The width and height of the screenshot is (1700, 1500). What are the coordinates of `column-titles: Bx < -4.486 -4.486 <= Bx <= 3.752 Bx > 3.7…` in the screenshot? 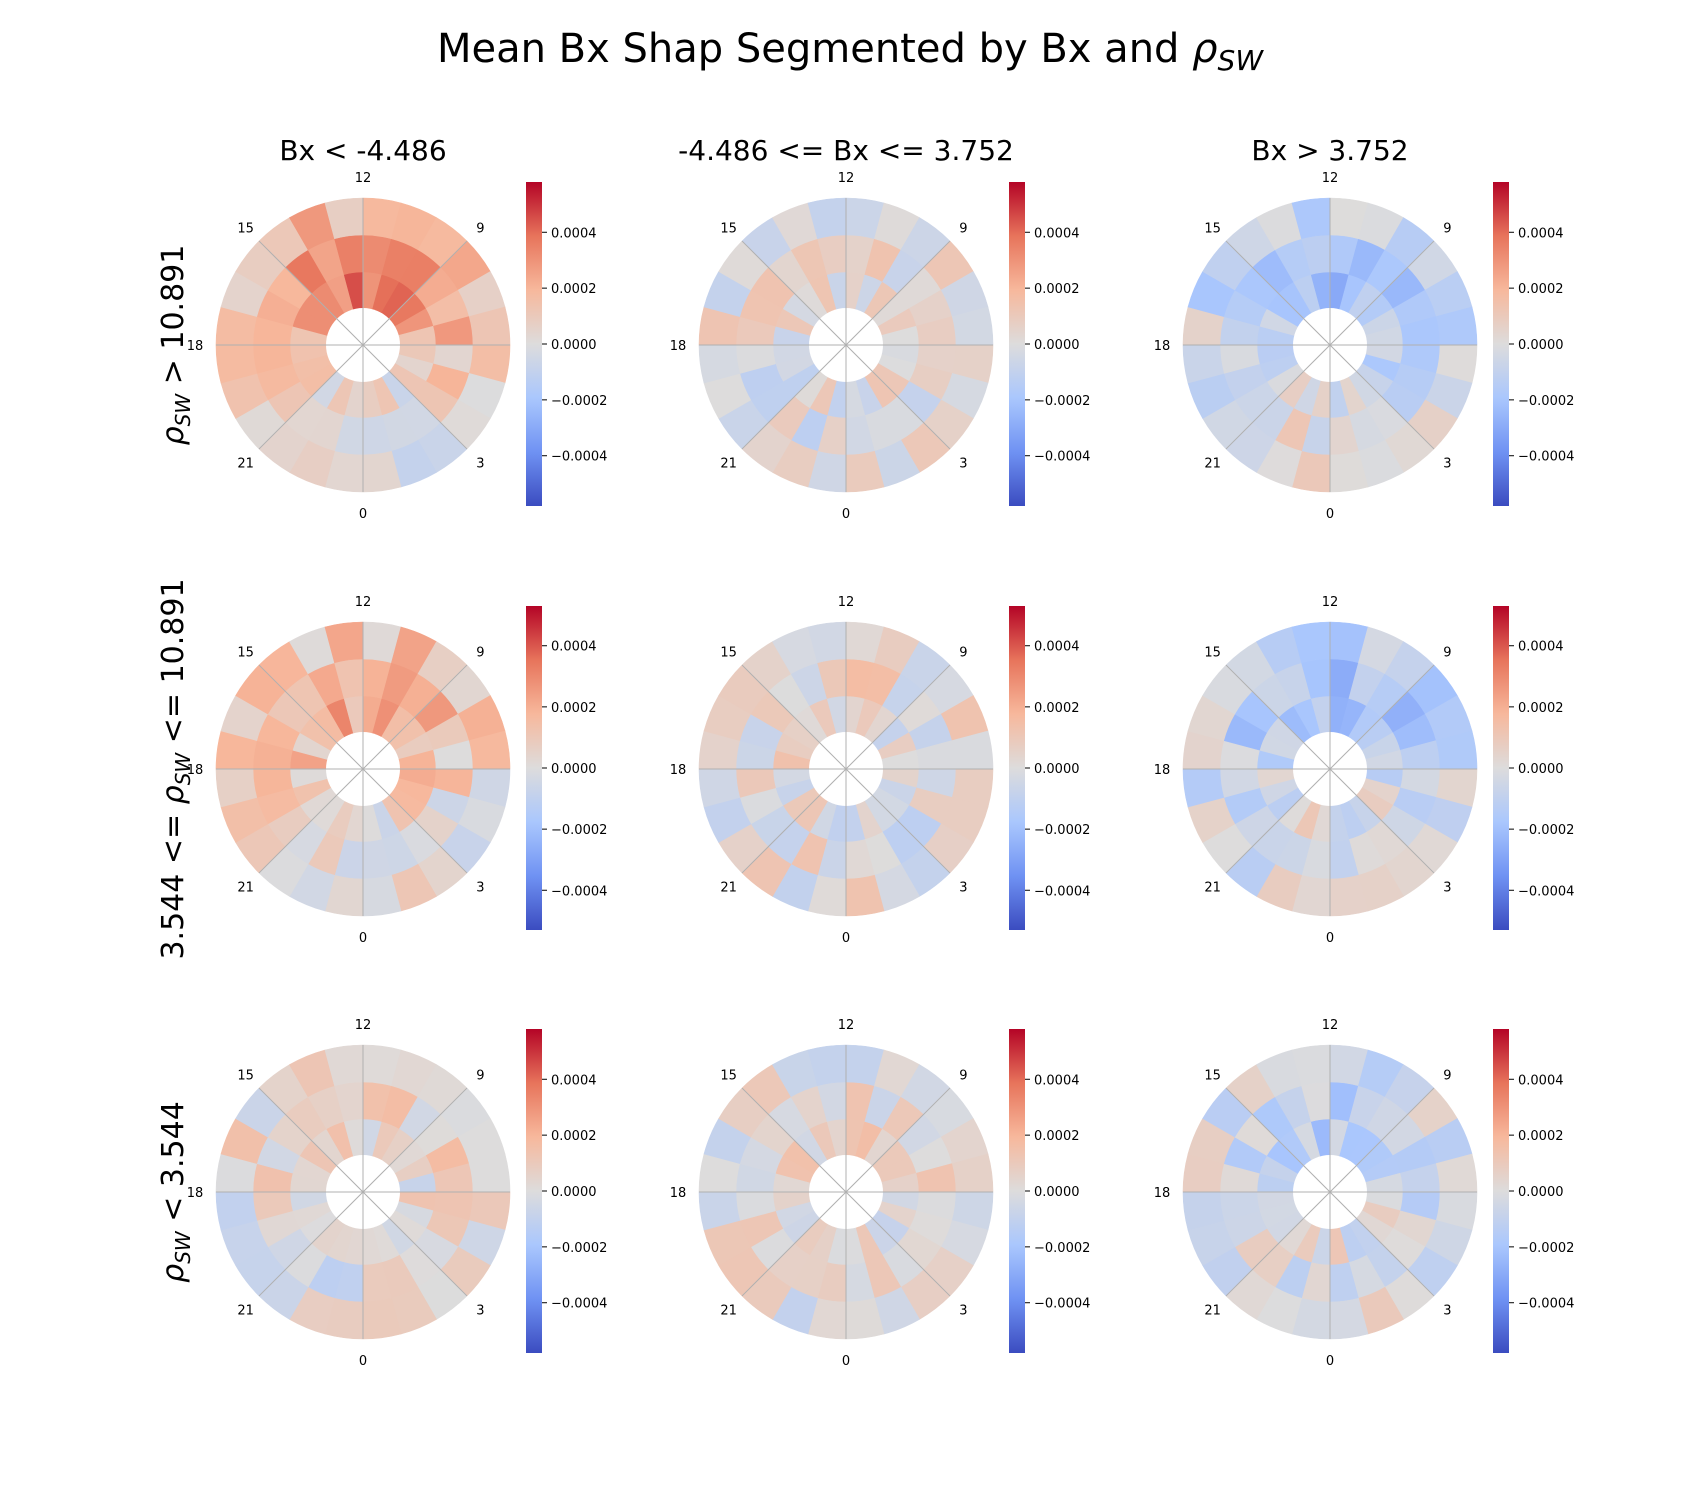 It's located at (843, 150).